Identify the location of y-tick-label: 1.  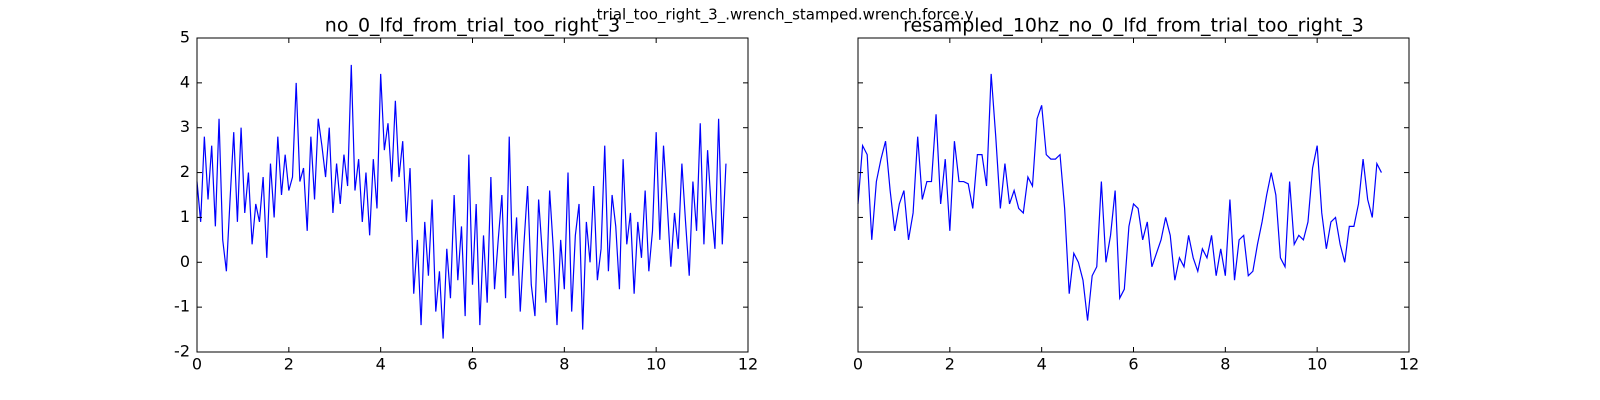
(185, 216).